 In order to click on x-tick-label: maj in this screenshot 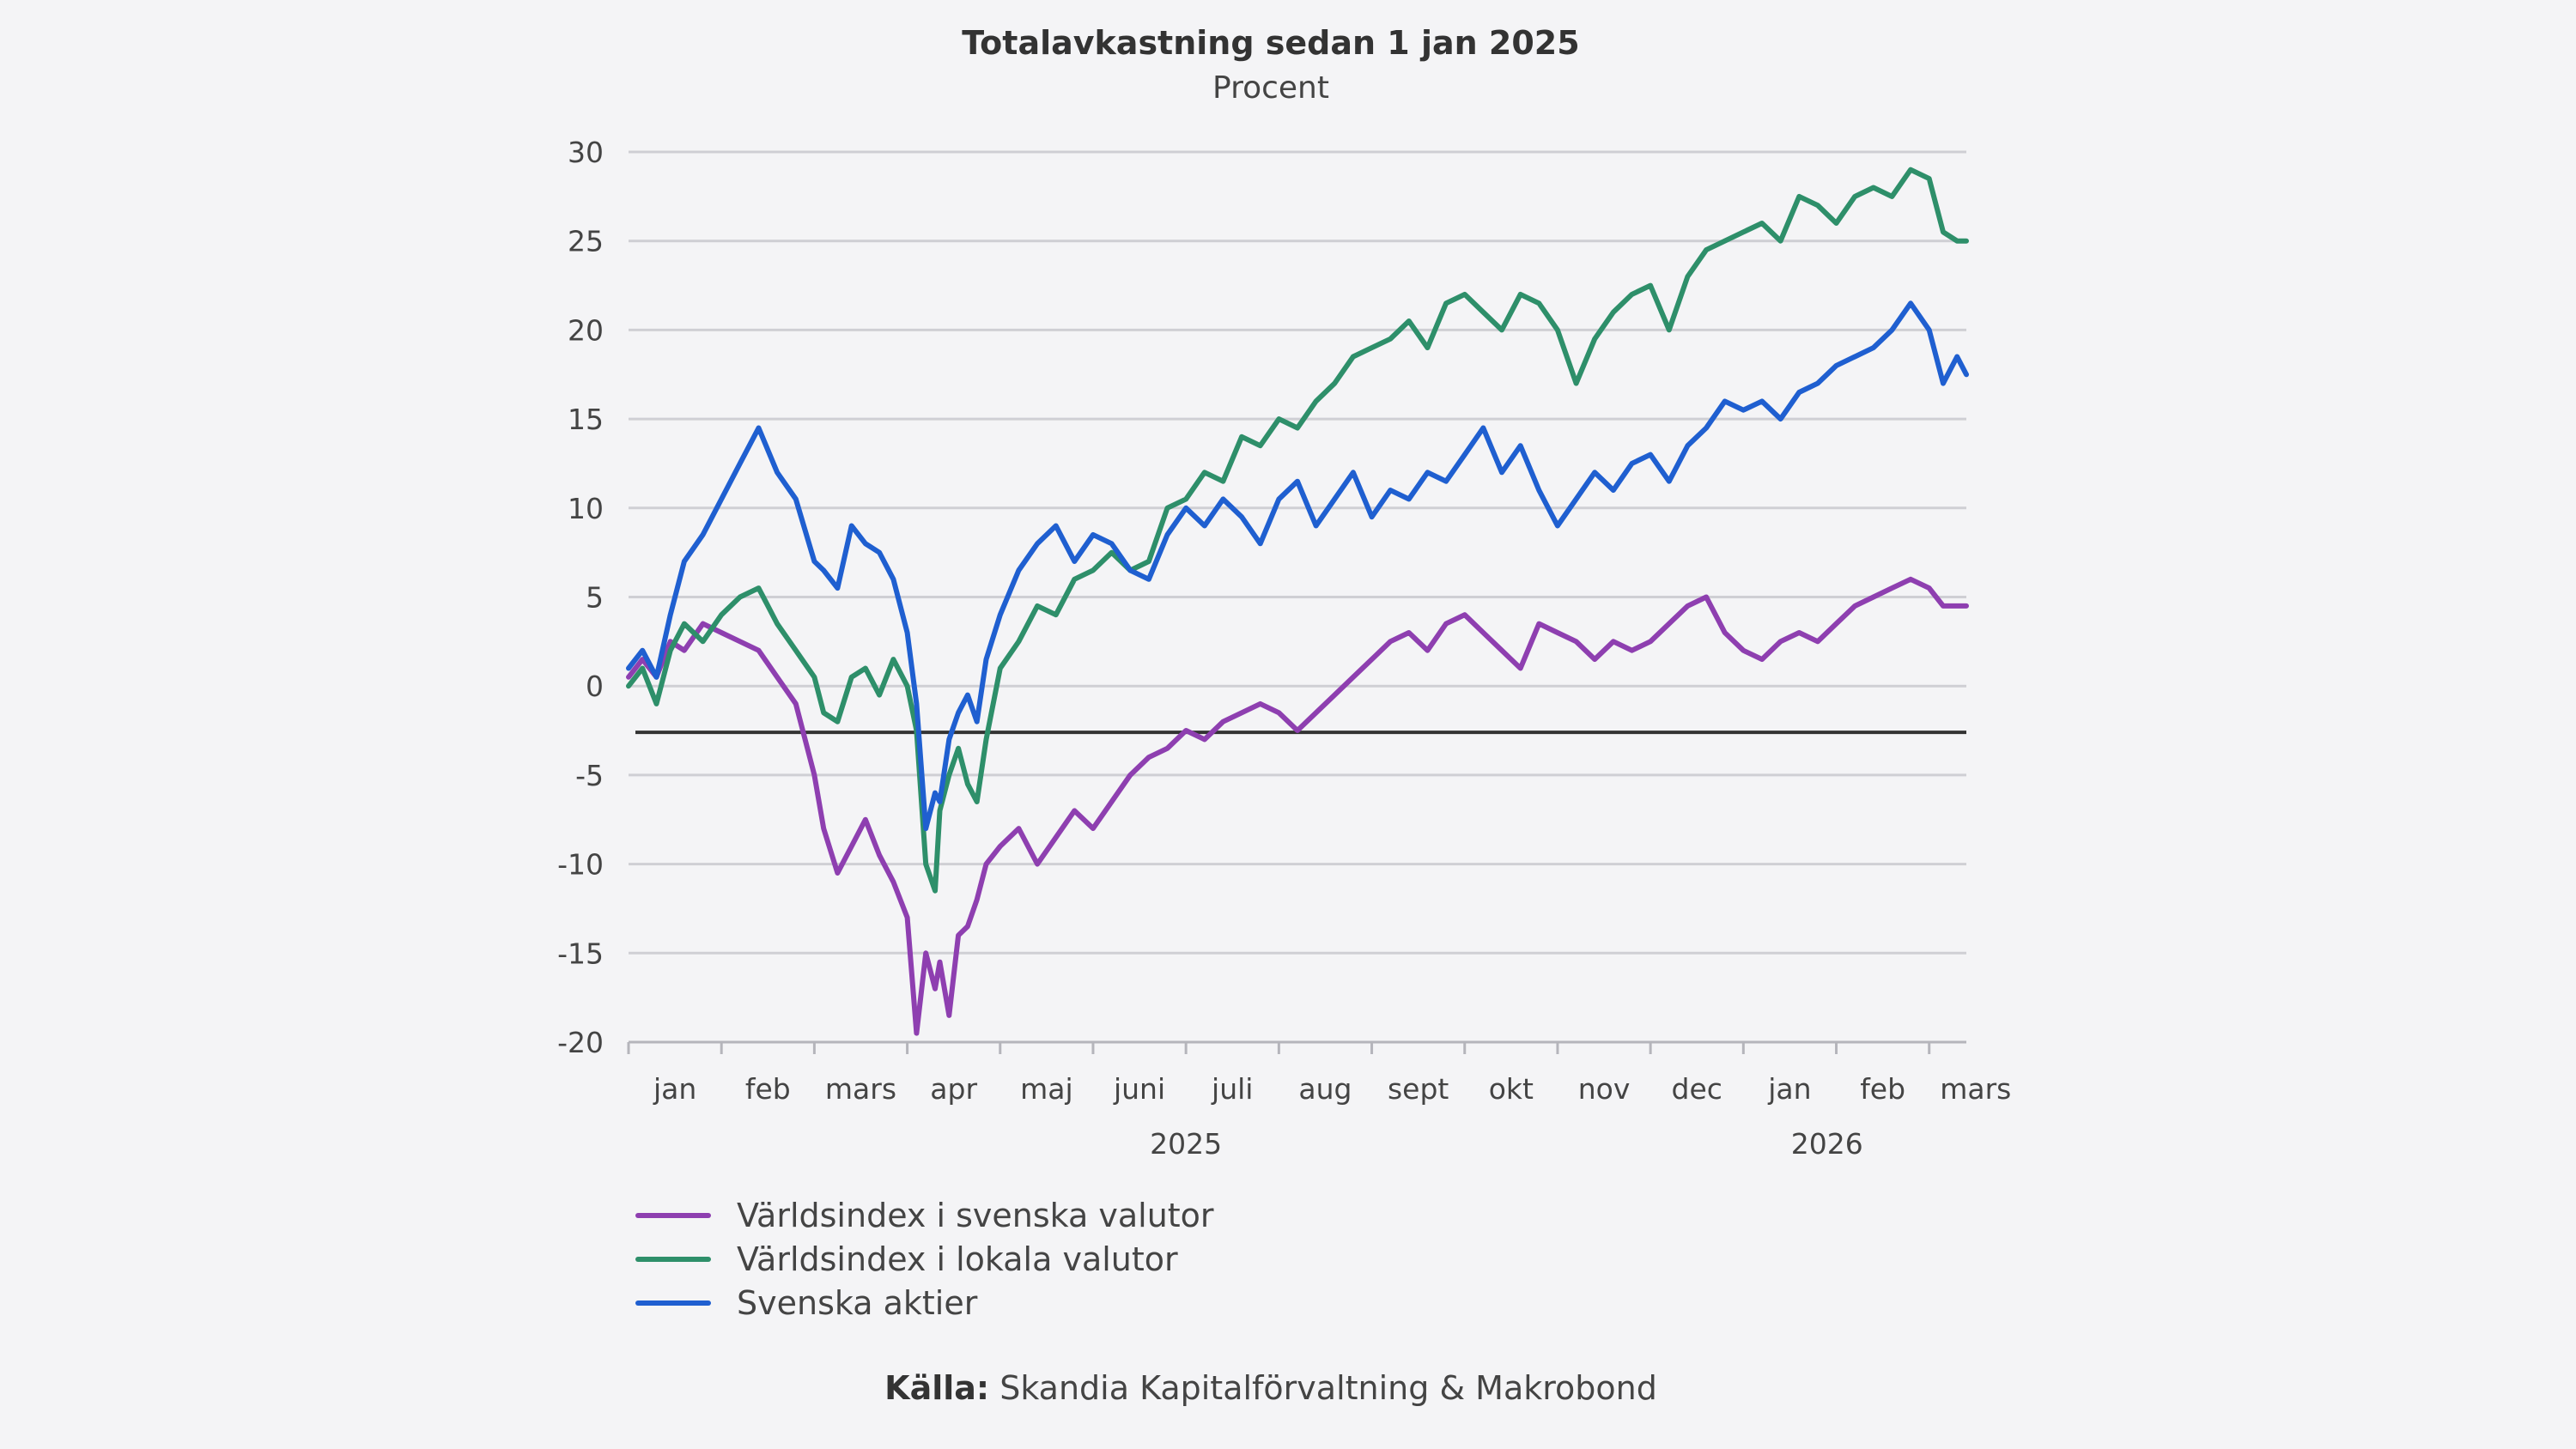, I will do `click(1046, 1089)`.